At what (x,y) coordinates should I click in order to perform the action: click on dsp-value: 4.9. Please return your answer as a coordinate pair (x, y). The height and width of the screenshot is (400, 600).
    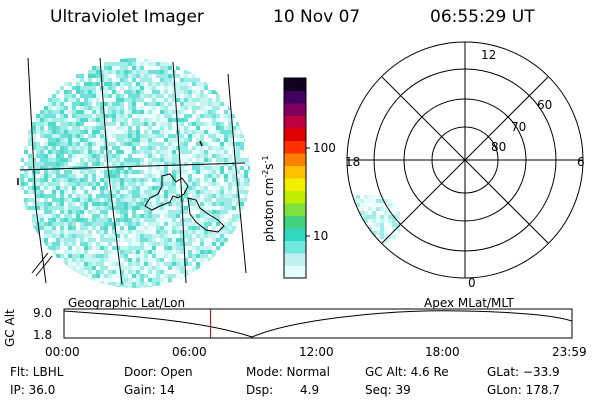
    Looking at the image, I should click on (310, 390).